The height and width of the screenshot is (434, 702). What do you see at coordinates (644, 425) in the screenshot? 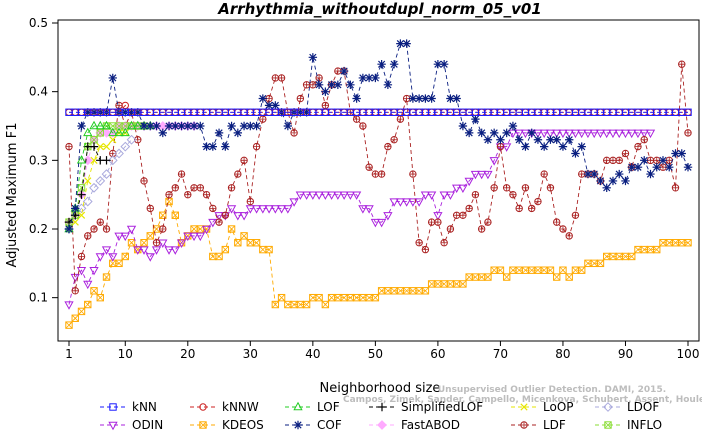
I see `legend-label: INFLO` at bounding box center [644, 425].